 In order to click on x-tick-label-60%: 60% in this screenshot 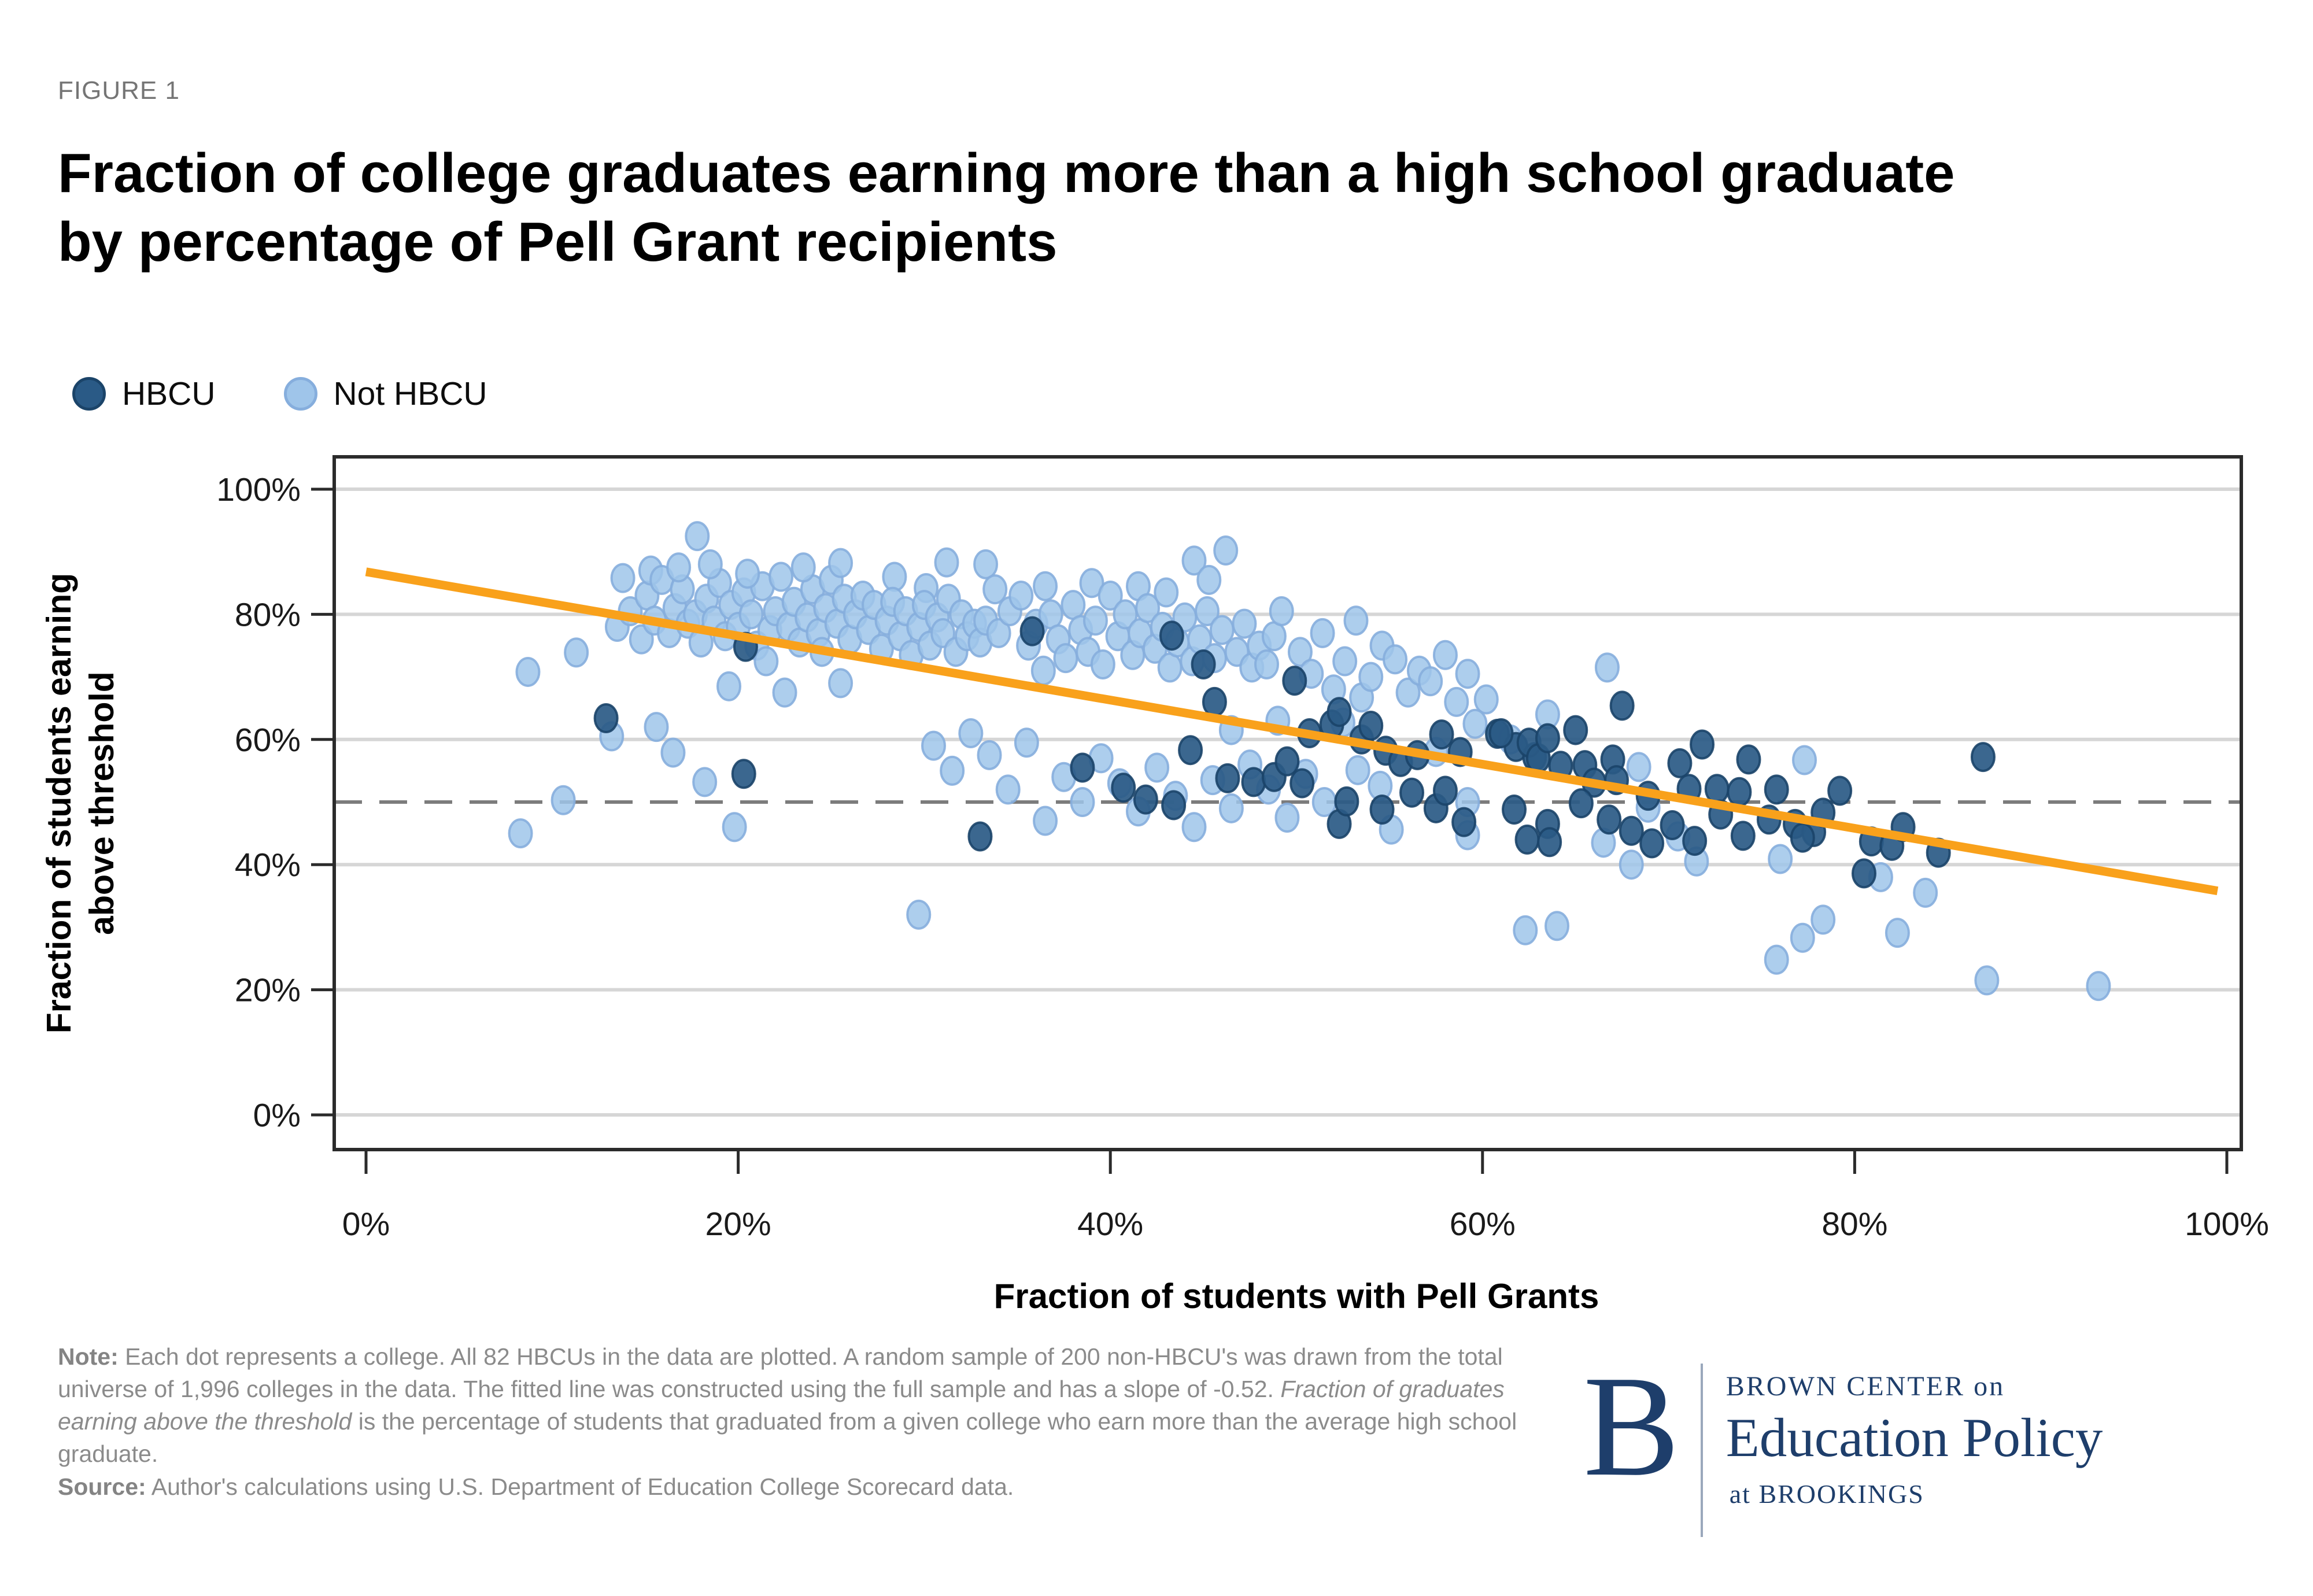, I will do `click(1483, 1224)`.